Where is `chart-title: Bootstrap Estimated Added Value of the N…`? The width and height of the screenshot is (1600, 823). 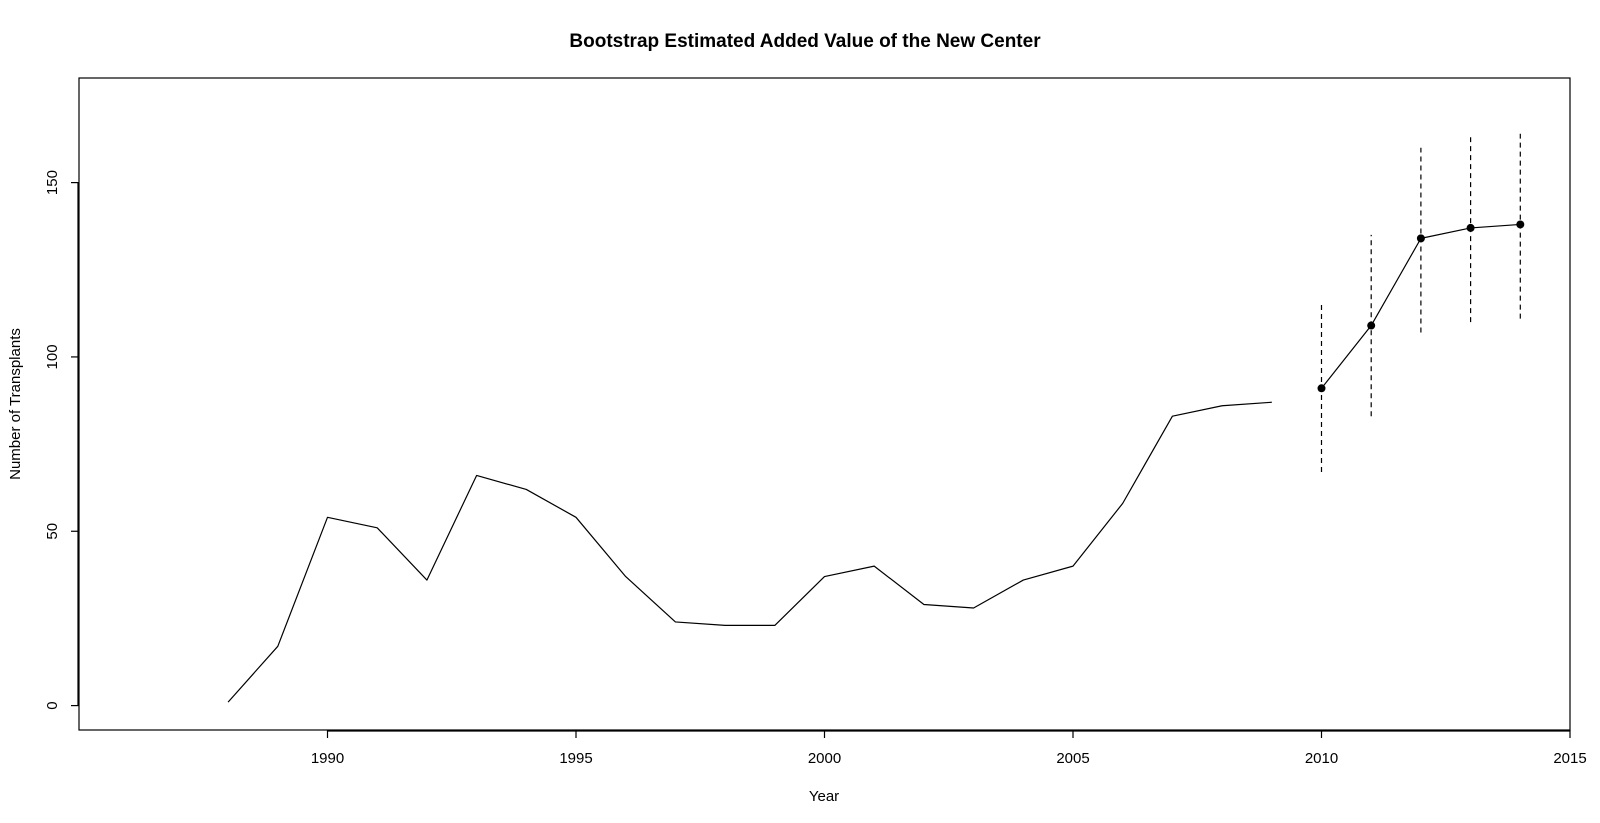
chart-title: Bootstrap Estimated Added Value of the N… is located at coordinates (805, 41).